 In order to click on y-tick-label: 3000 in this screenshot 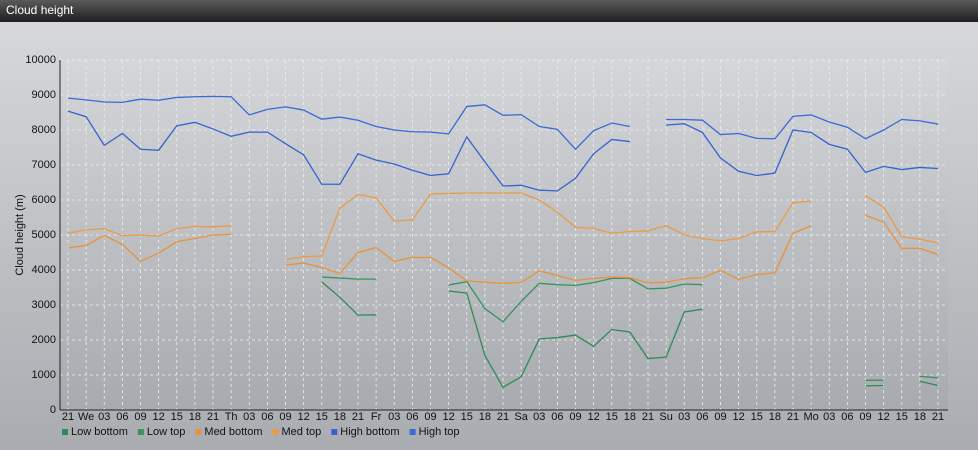, I will do `click(44, 305)`.